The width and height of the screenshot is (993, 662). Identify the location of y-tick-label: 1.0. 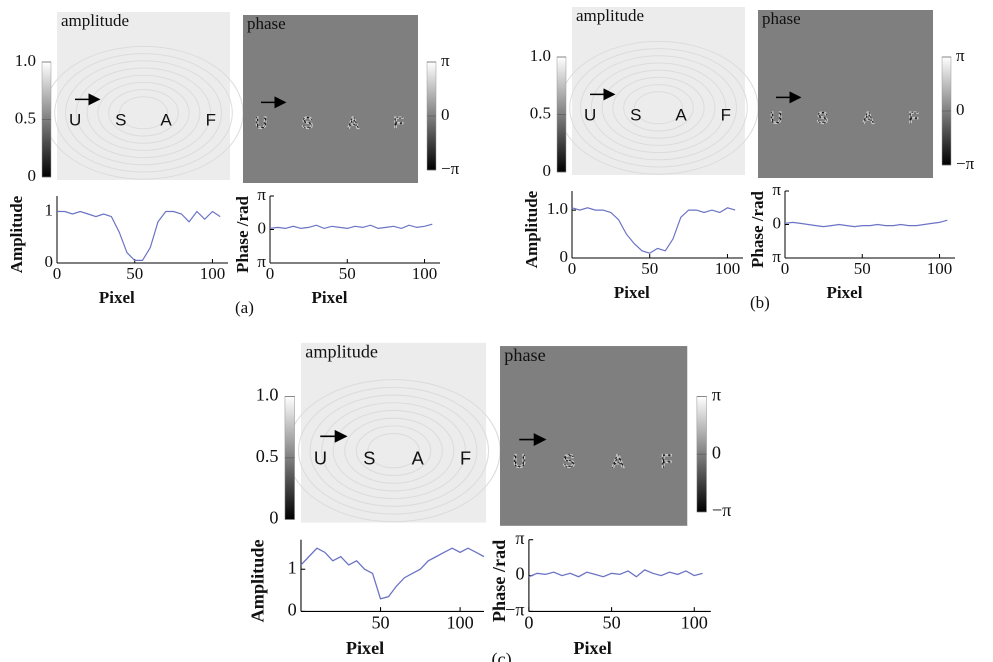
(557, 208).